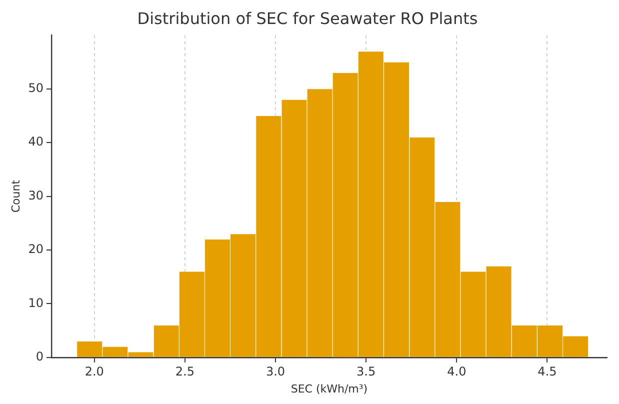 This screenshot has height=404, width=619. I want to click on y-tick-label: 40, so click(36, 141).